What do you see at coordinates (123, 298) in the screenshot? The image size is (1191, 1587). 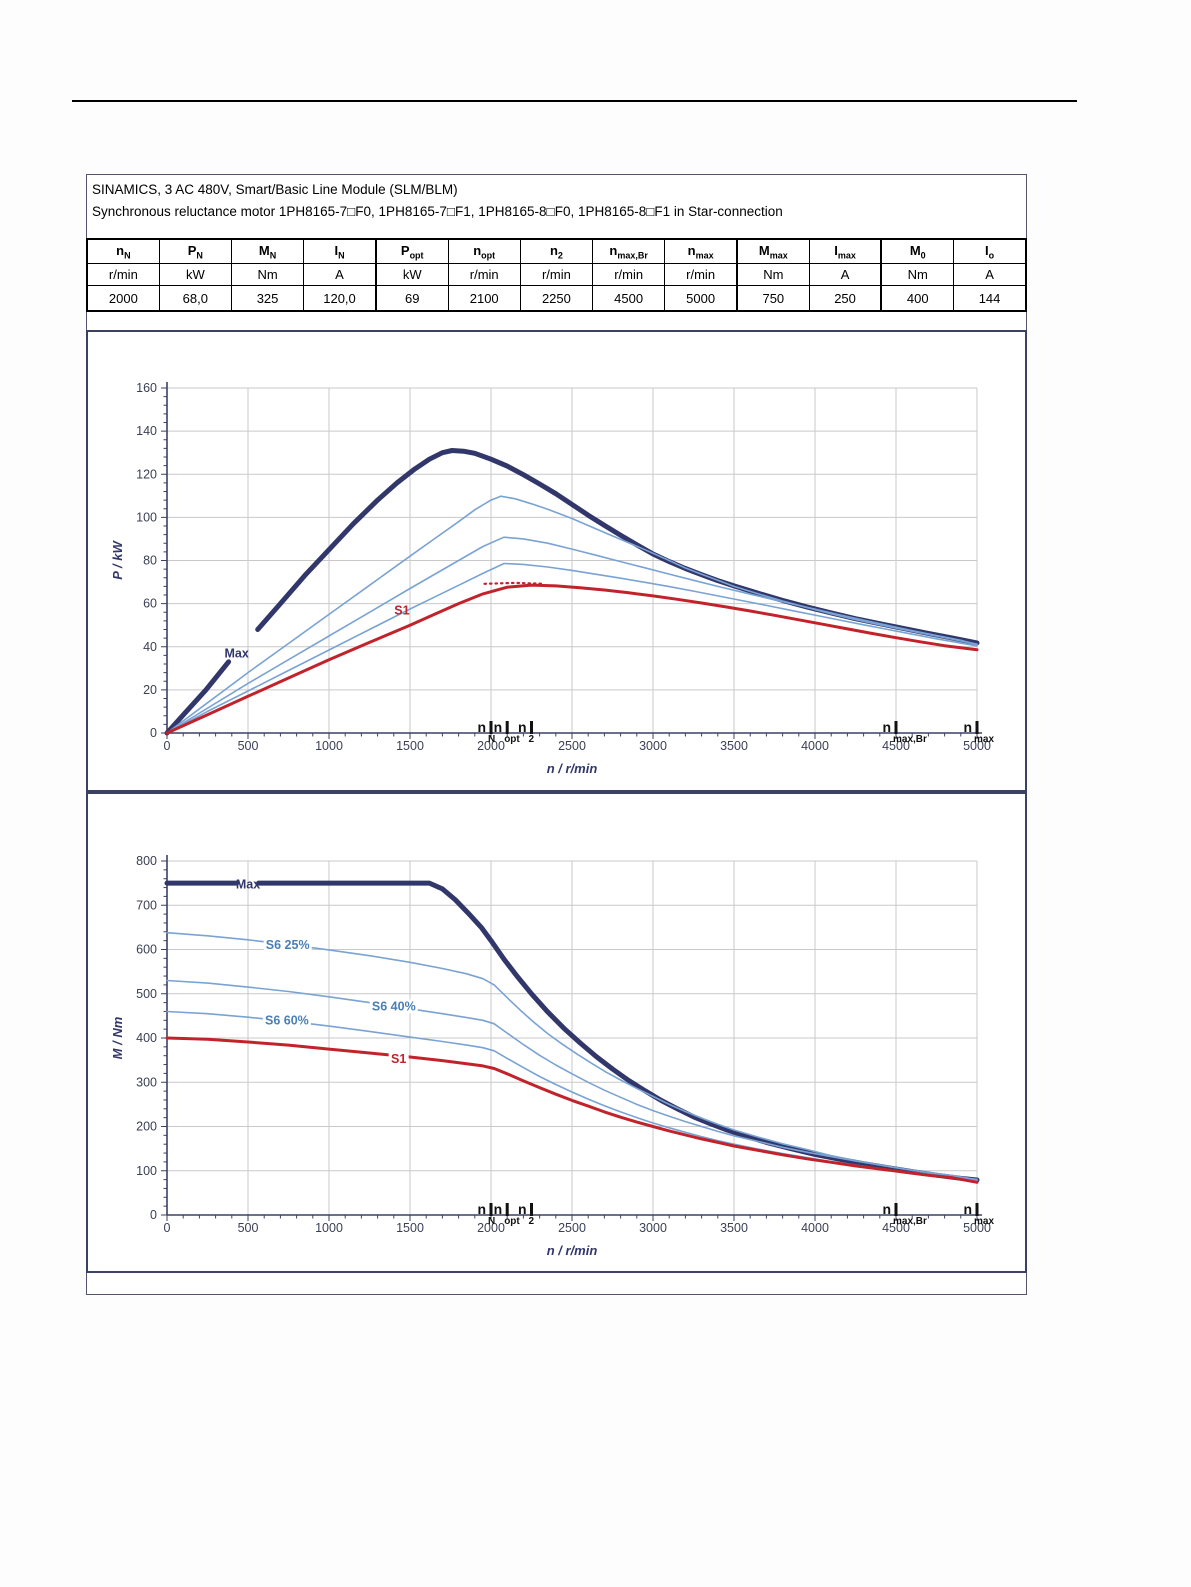 I see `table-value-cell: 2000` at bounding box center [123, 298].